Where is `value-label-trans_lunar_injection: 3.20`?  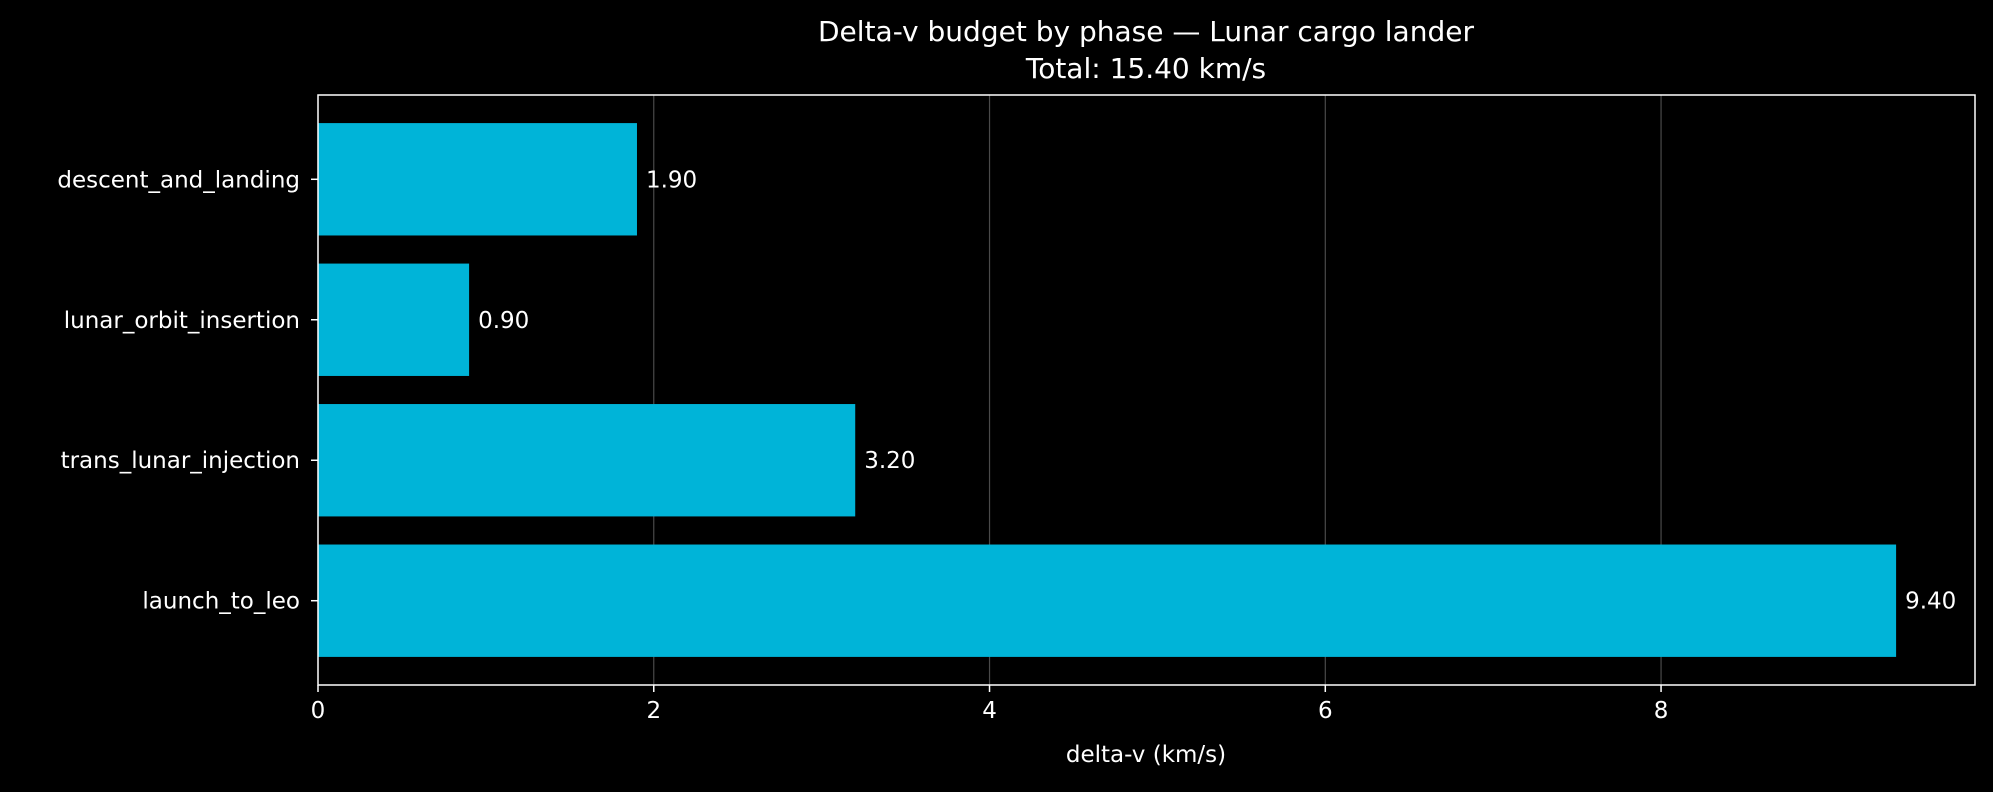
value-label-trans_lunar_injection: 3.20 is located at coordinates (889, 461).